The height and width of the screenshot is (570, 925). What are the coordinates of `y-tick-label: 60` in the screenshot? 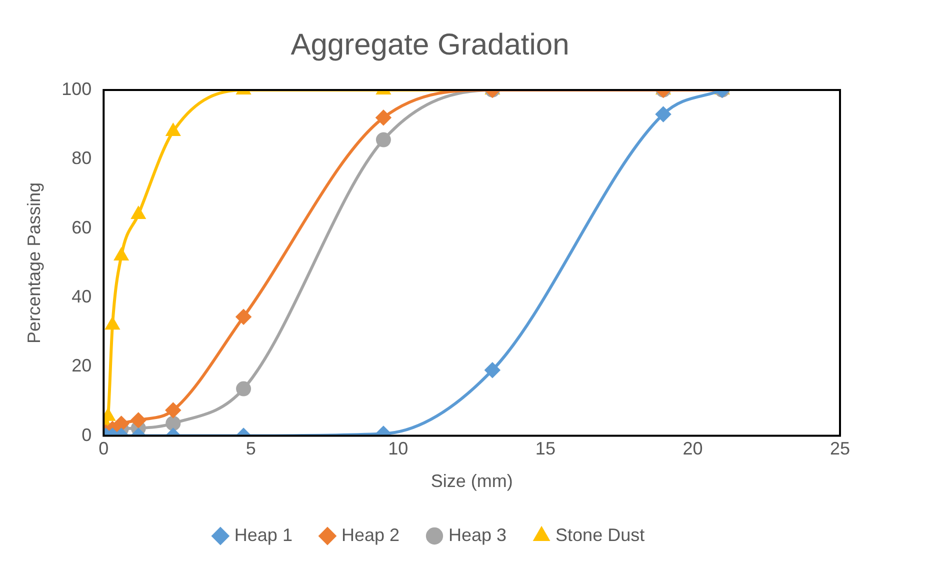 It's located at (82, 227).